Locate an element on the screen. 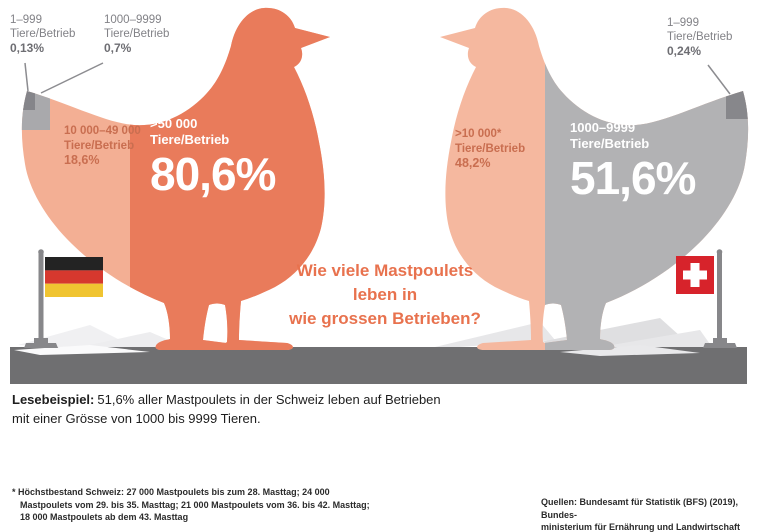 The height and width of the screenshot is (532, 770). label-percent: 0,13% is located at coordinates (27, 48).